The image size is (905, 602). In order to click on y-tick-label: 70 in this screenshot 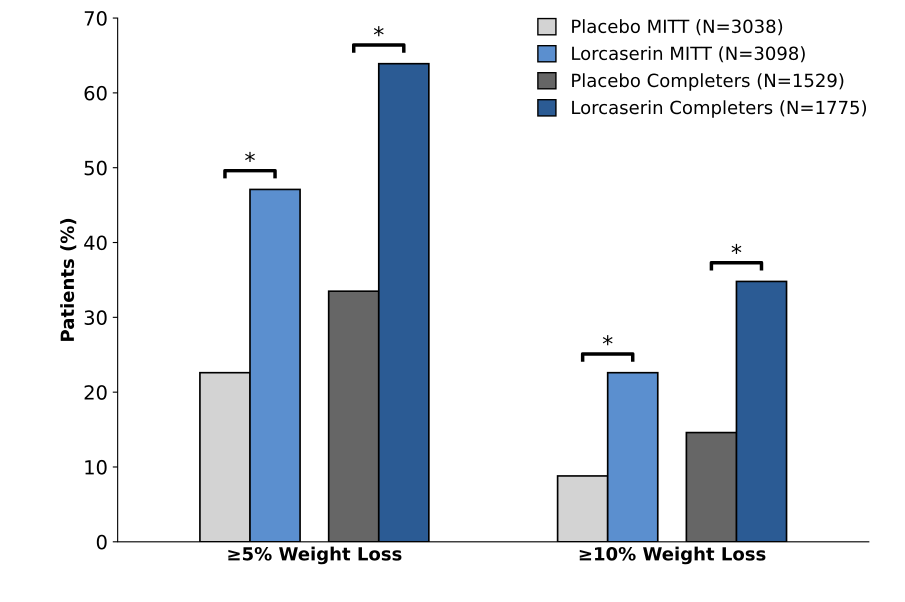, I will do `click(95, 18)`.